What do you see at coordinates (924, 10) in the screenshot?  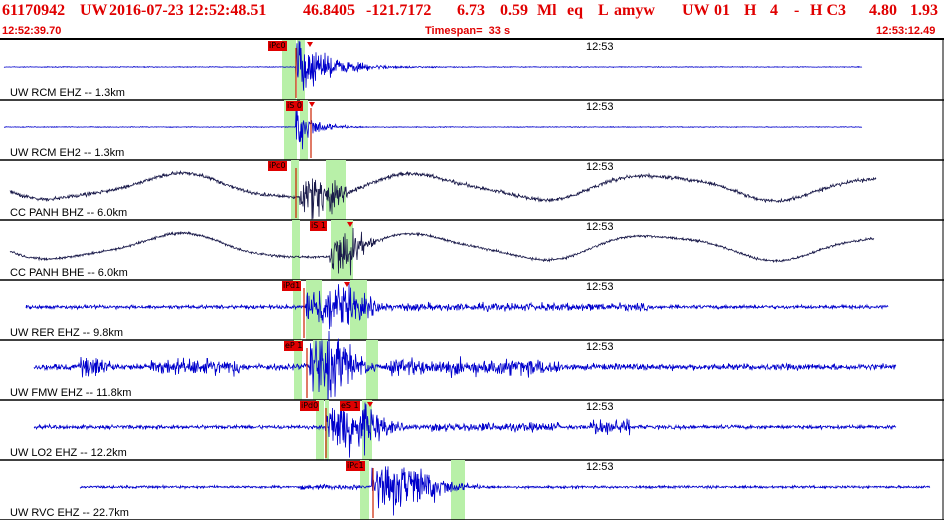 I see `value-b: 1.93` at bounding box center [924, 10].